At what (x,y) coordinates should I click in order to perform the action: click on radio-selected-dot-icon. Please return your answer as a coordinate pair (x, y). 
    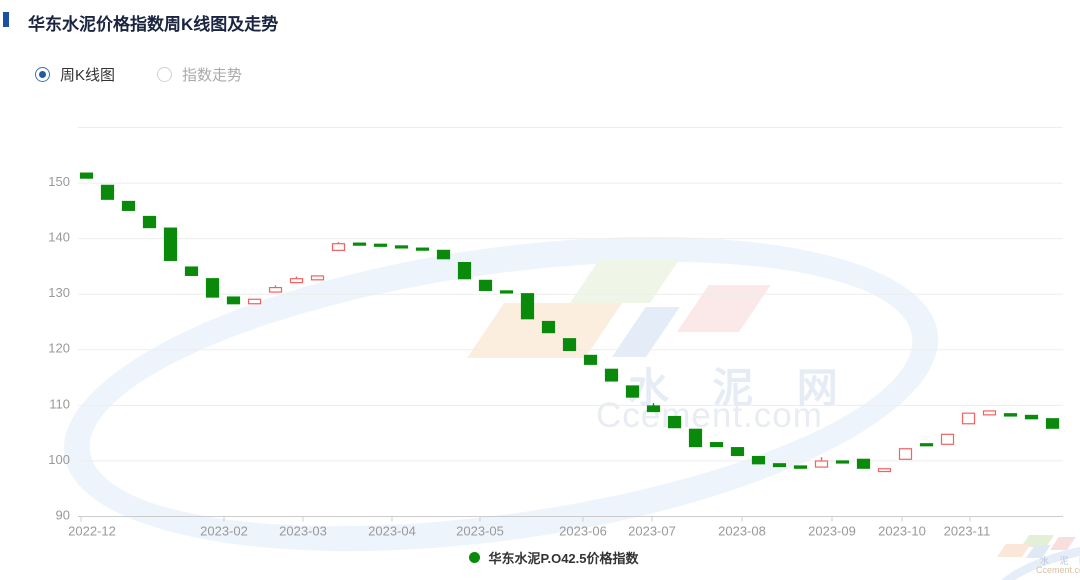
    Looking at the image, I should click on (42, 74).